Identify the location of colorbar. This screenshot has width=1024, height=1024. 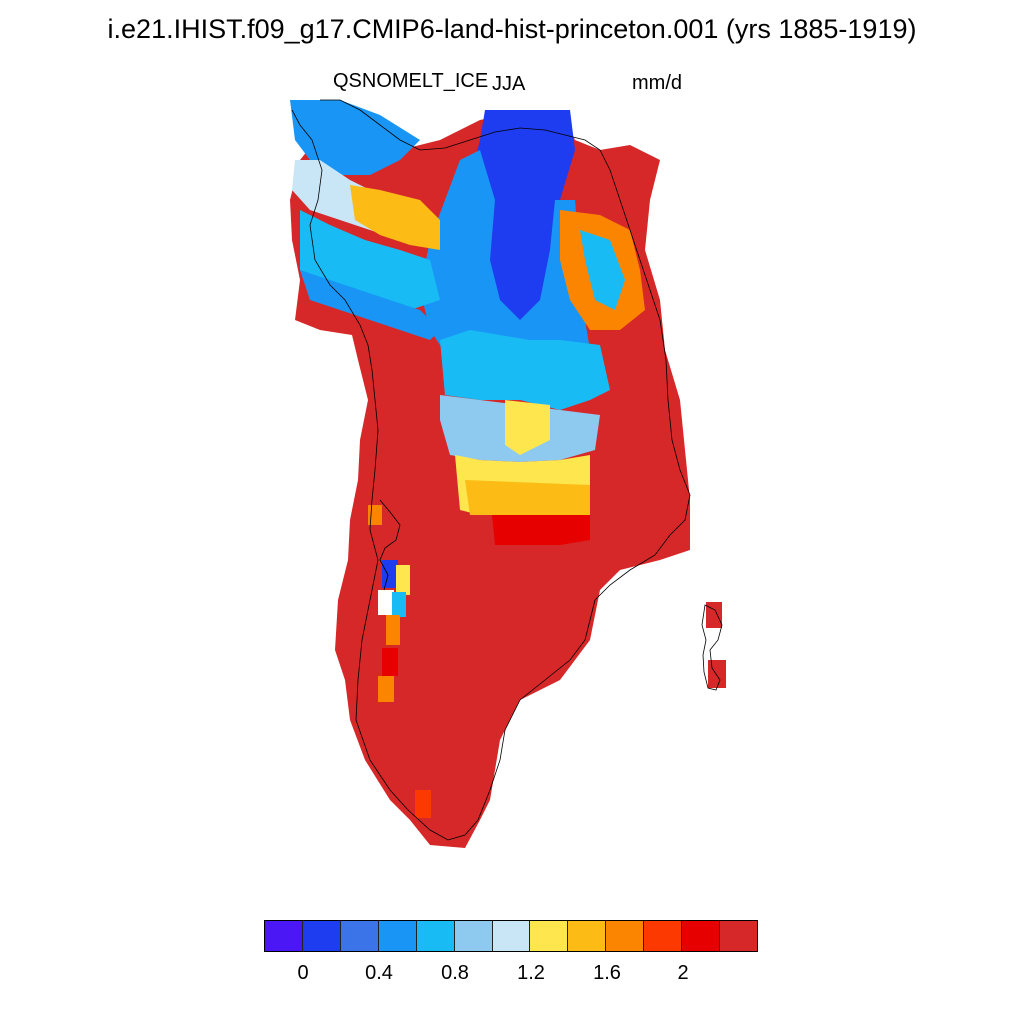
(511, 936).